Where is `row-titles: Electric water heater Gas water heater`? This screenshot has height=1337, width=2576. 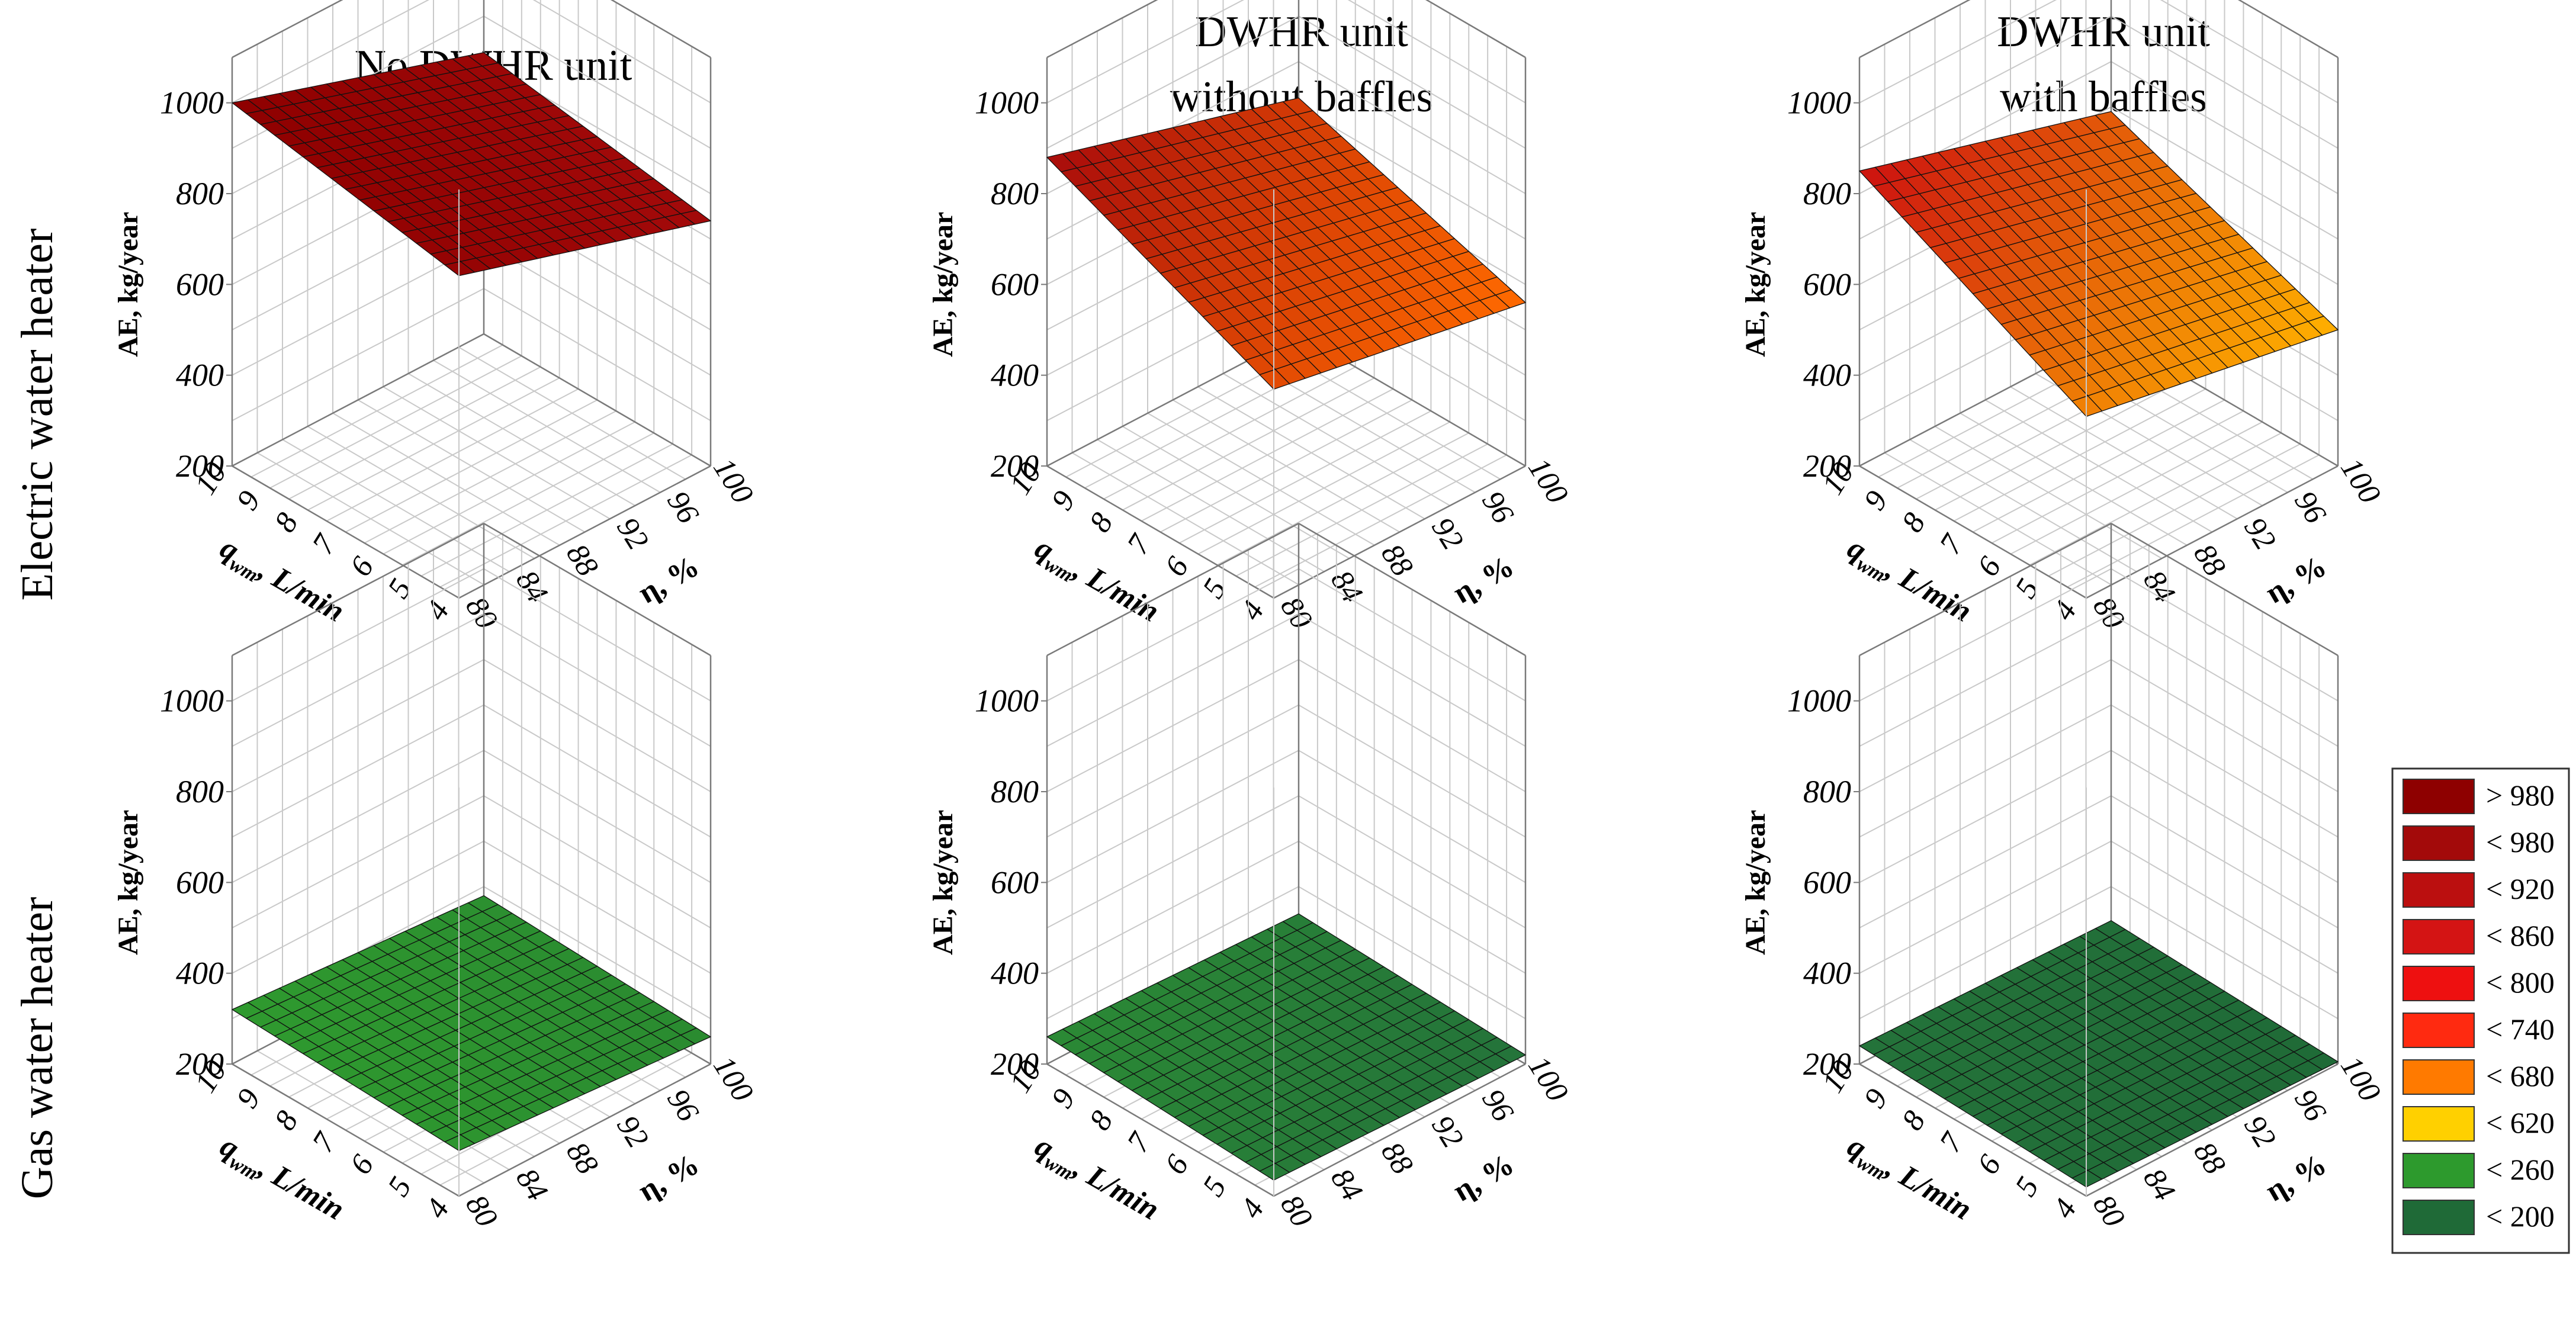 row-titles: Electric water heater Gas water heater is located at coordinates (37, 714).